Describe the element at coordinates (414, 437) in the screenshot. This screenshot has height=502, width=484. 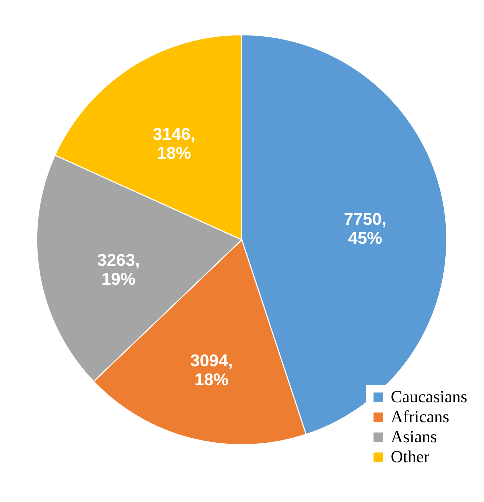
I see `legend-label: Asians` at that location.